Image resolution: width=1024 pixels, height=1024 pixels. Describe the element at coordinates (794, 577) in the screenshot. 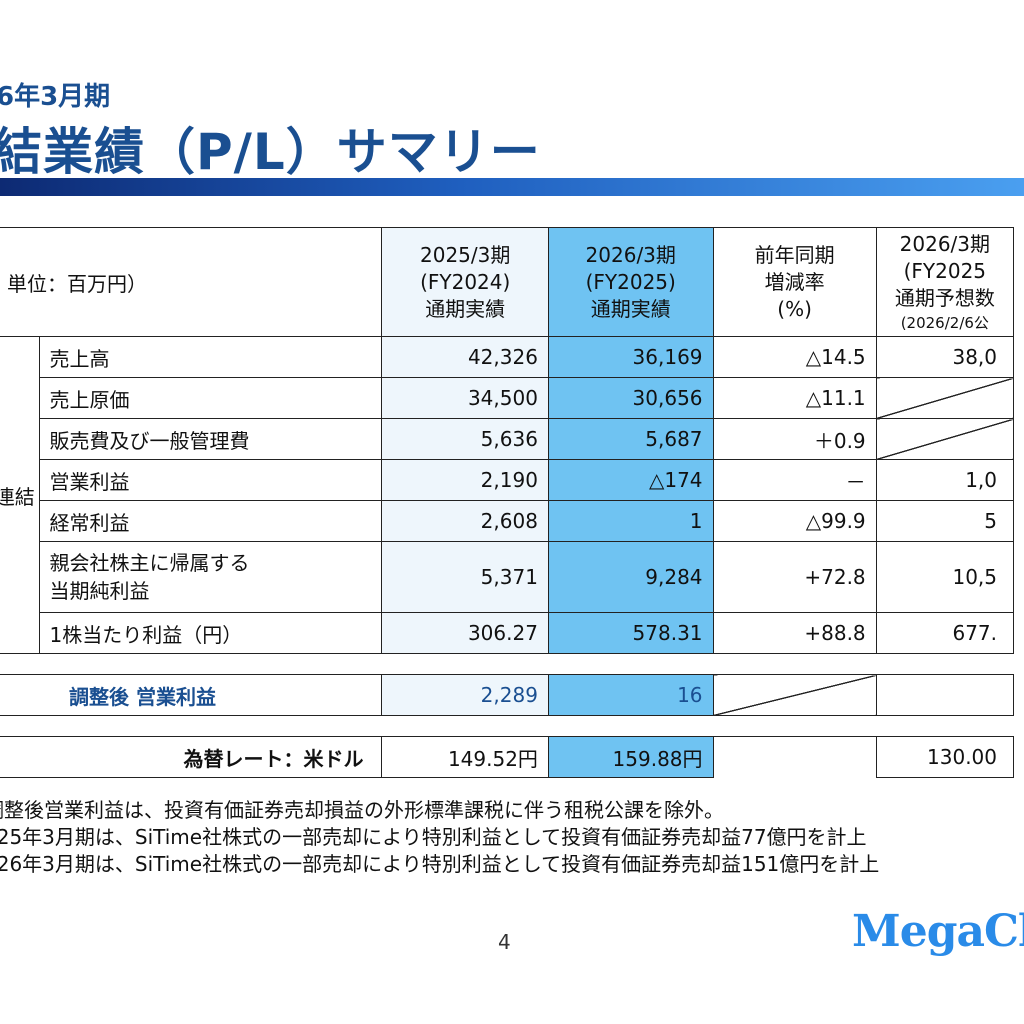

I see `cell-yoy: +72.8` at that location.